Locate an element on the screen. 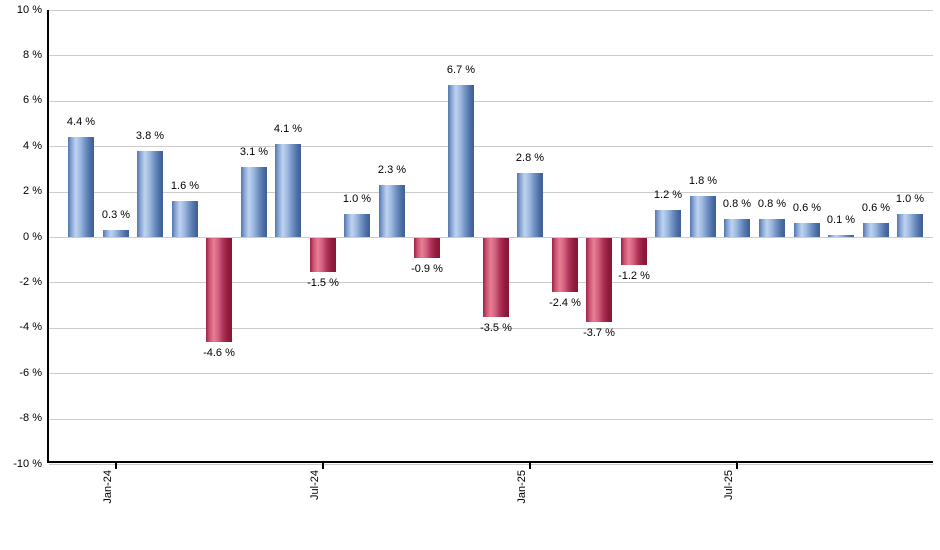 The image size is (940, 550). bar-value-label: 2.8 % is located at coordinates (530, 158).